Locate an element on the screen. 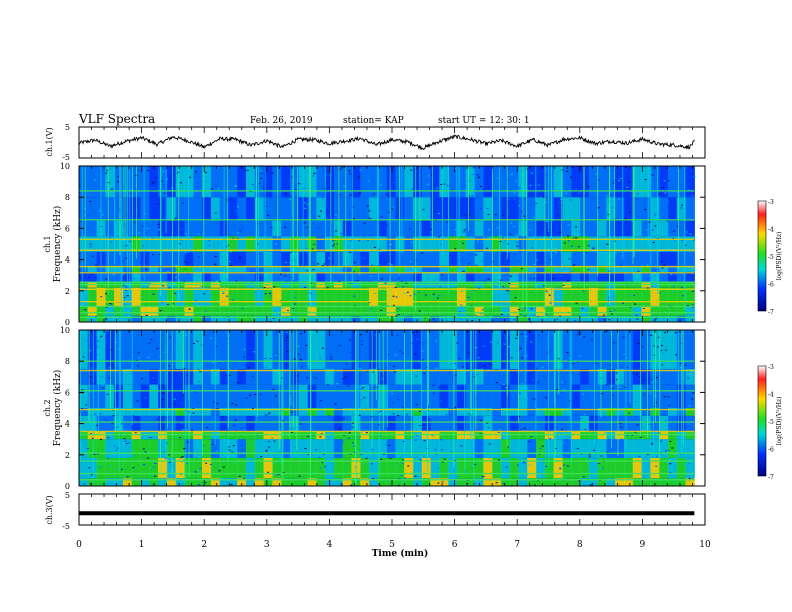 This screenshot has height=612, width=792. x-tick-label: 0 is located at coordinates (79, 545).